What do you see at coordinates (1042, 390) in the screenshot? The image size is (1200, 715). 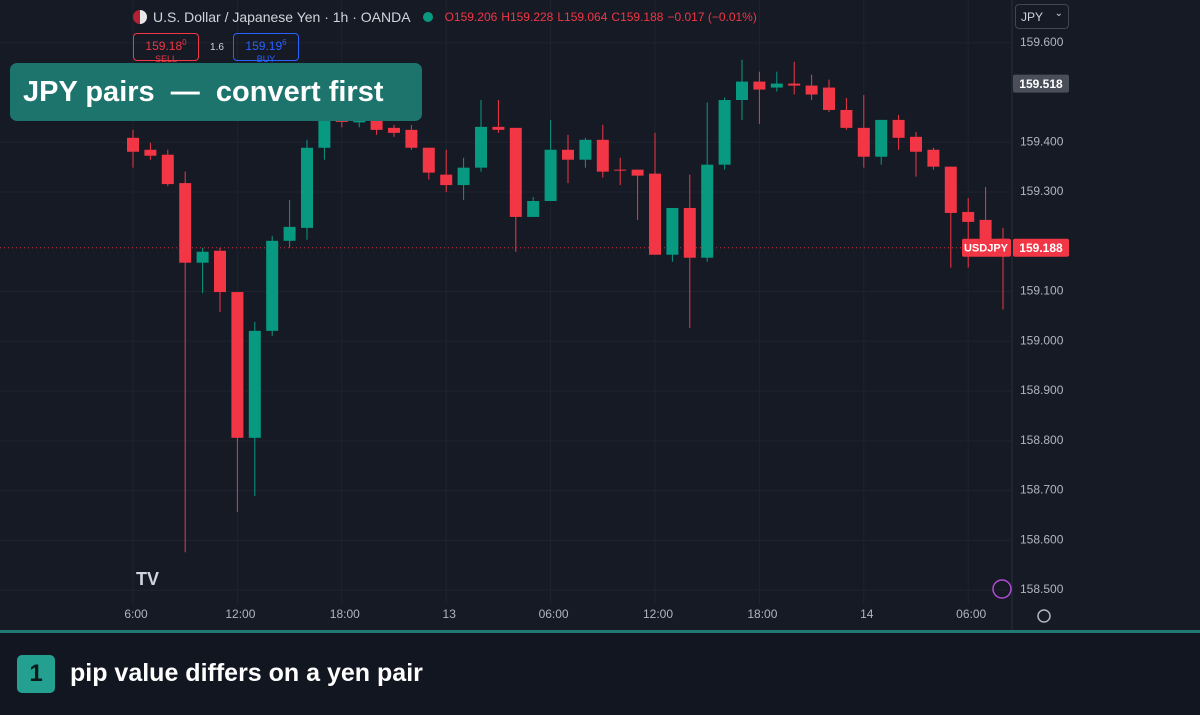 I see `y-tick-label: 158.900` at bounding box center [1042, 390].